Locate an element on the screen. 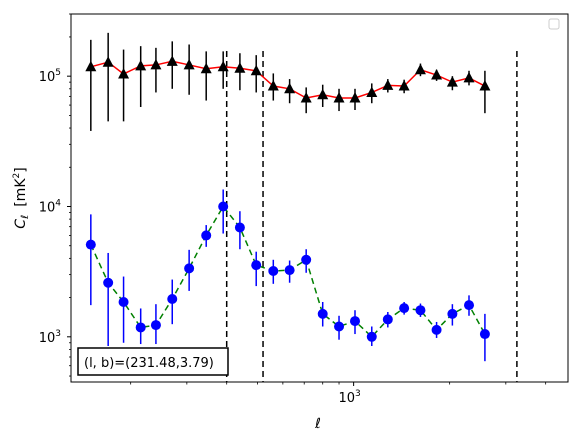  y-label-sub: ℓ is located at coordinates (25, 217).